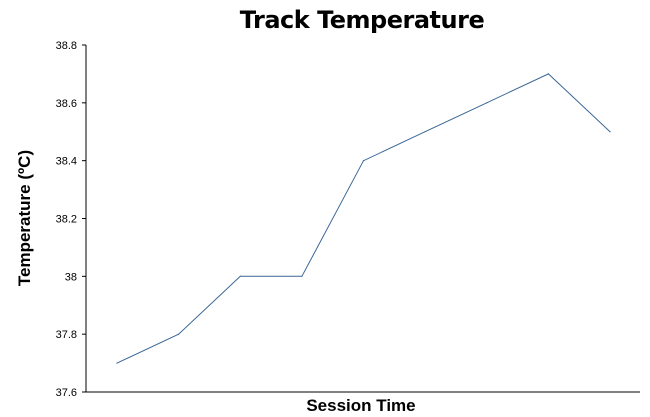  I want to click on y-tick-label: 38, so click(71, 277).